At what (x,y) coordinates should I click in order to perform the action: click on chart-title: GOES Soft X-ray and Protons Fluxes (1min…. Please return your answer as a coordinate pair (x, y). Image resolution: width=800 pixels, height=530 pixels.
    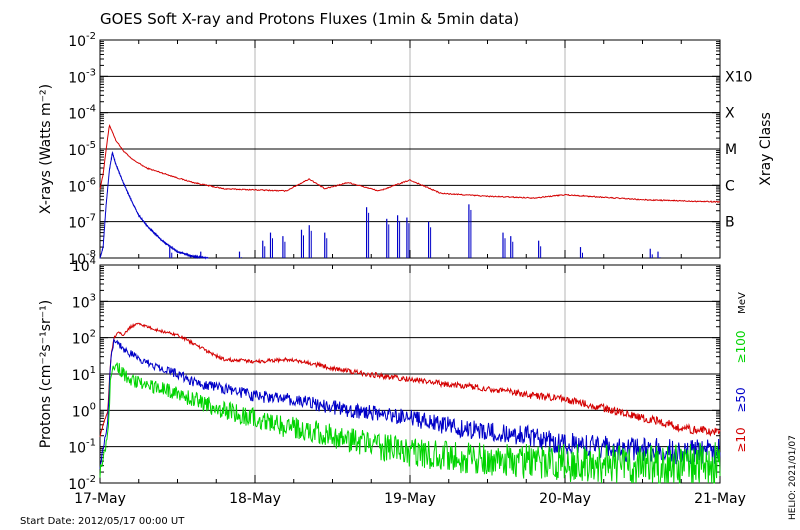
    Looking at the image, I should click on (309, 19).